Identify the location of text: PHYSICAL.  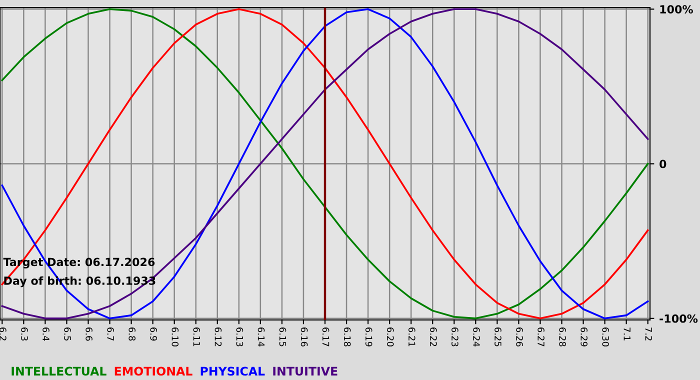
(232, 371).